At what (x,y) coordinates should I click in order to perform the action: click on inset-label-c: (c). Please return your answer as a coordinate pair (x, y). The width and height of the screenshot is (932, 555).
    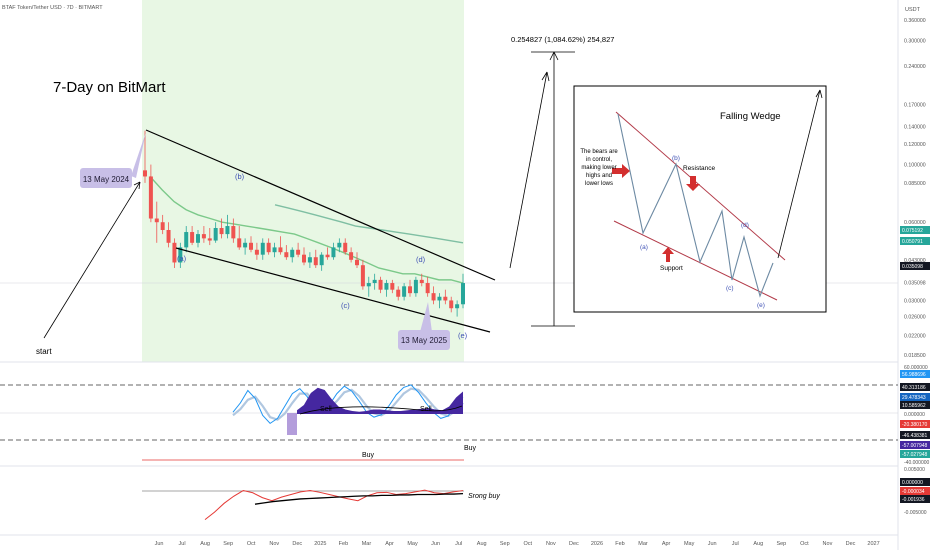
    Looking at the image, I should click on (730, 288).